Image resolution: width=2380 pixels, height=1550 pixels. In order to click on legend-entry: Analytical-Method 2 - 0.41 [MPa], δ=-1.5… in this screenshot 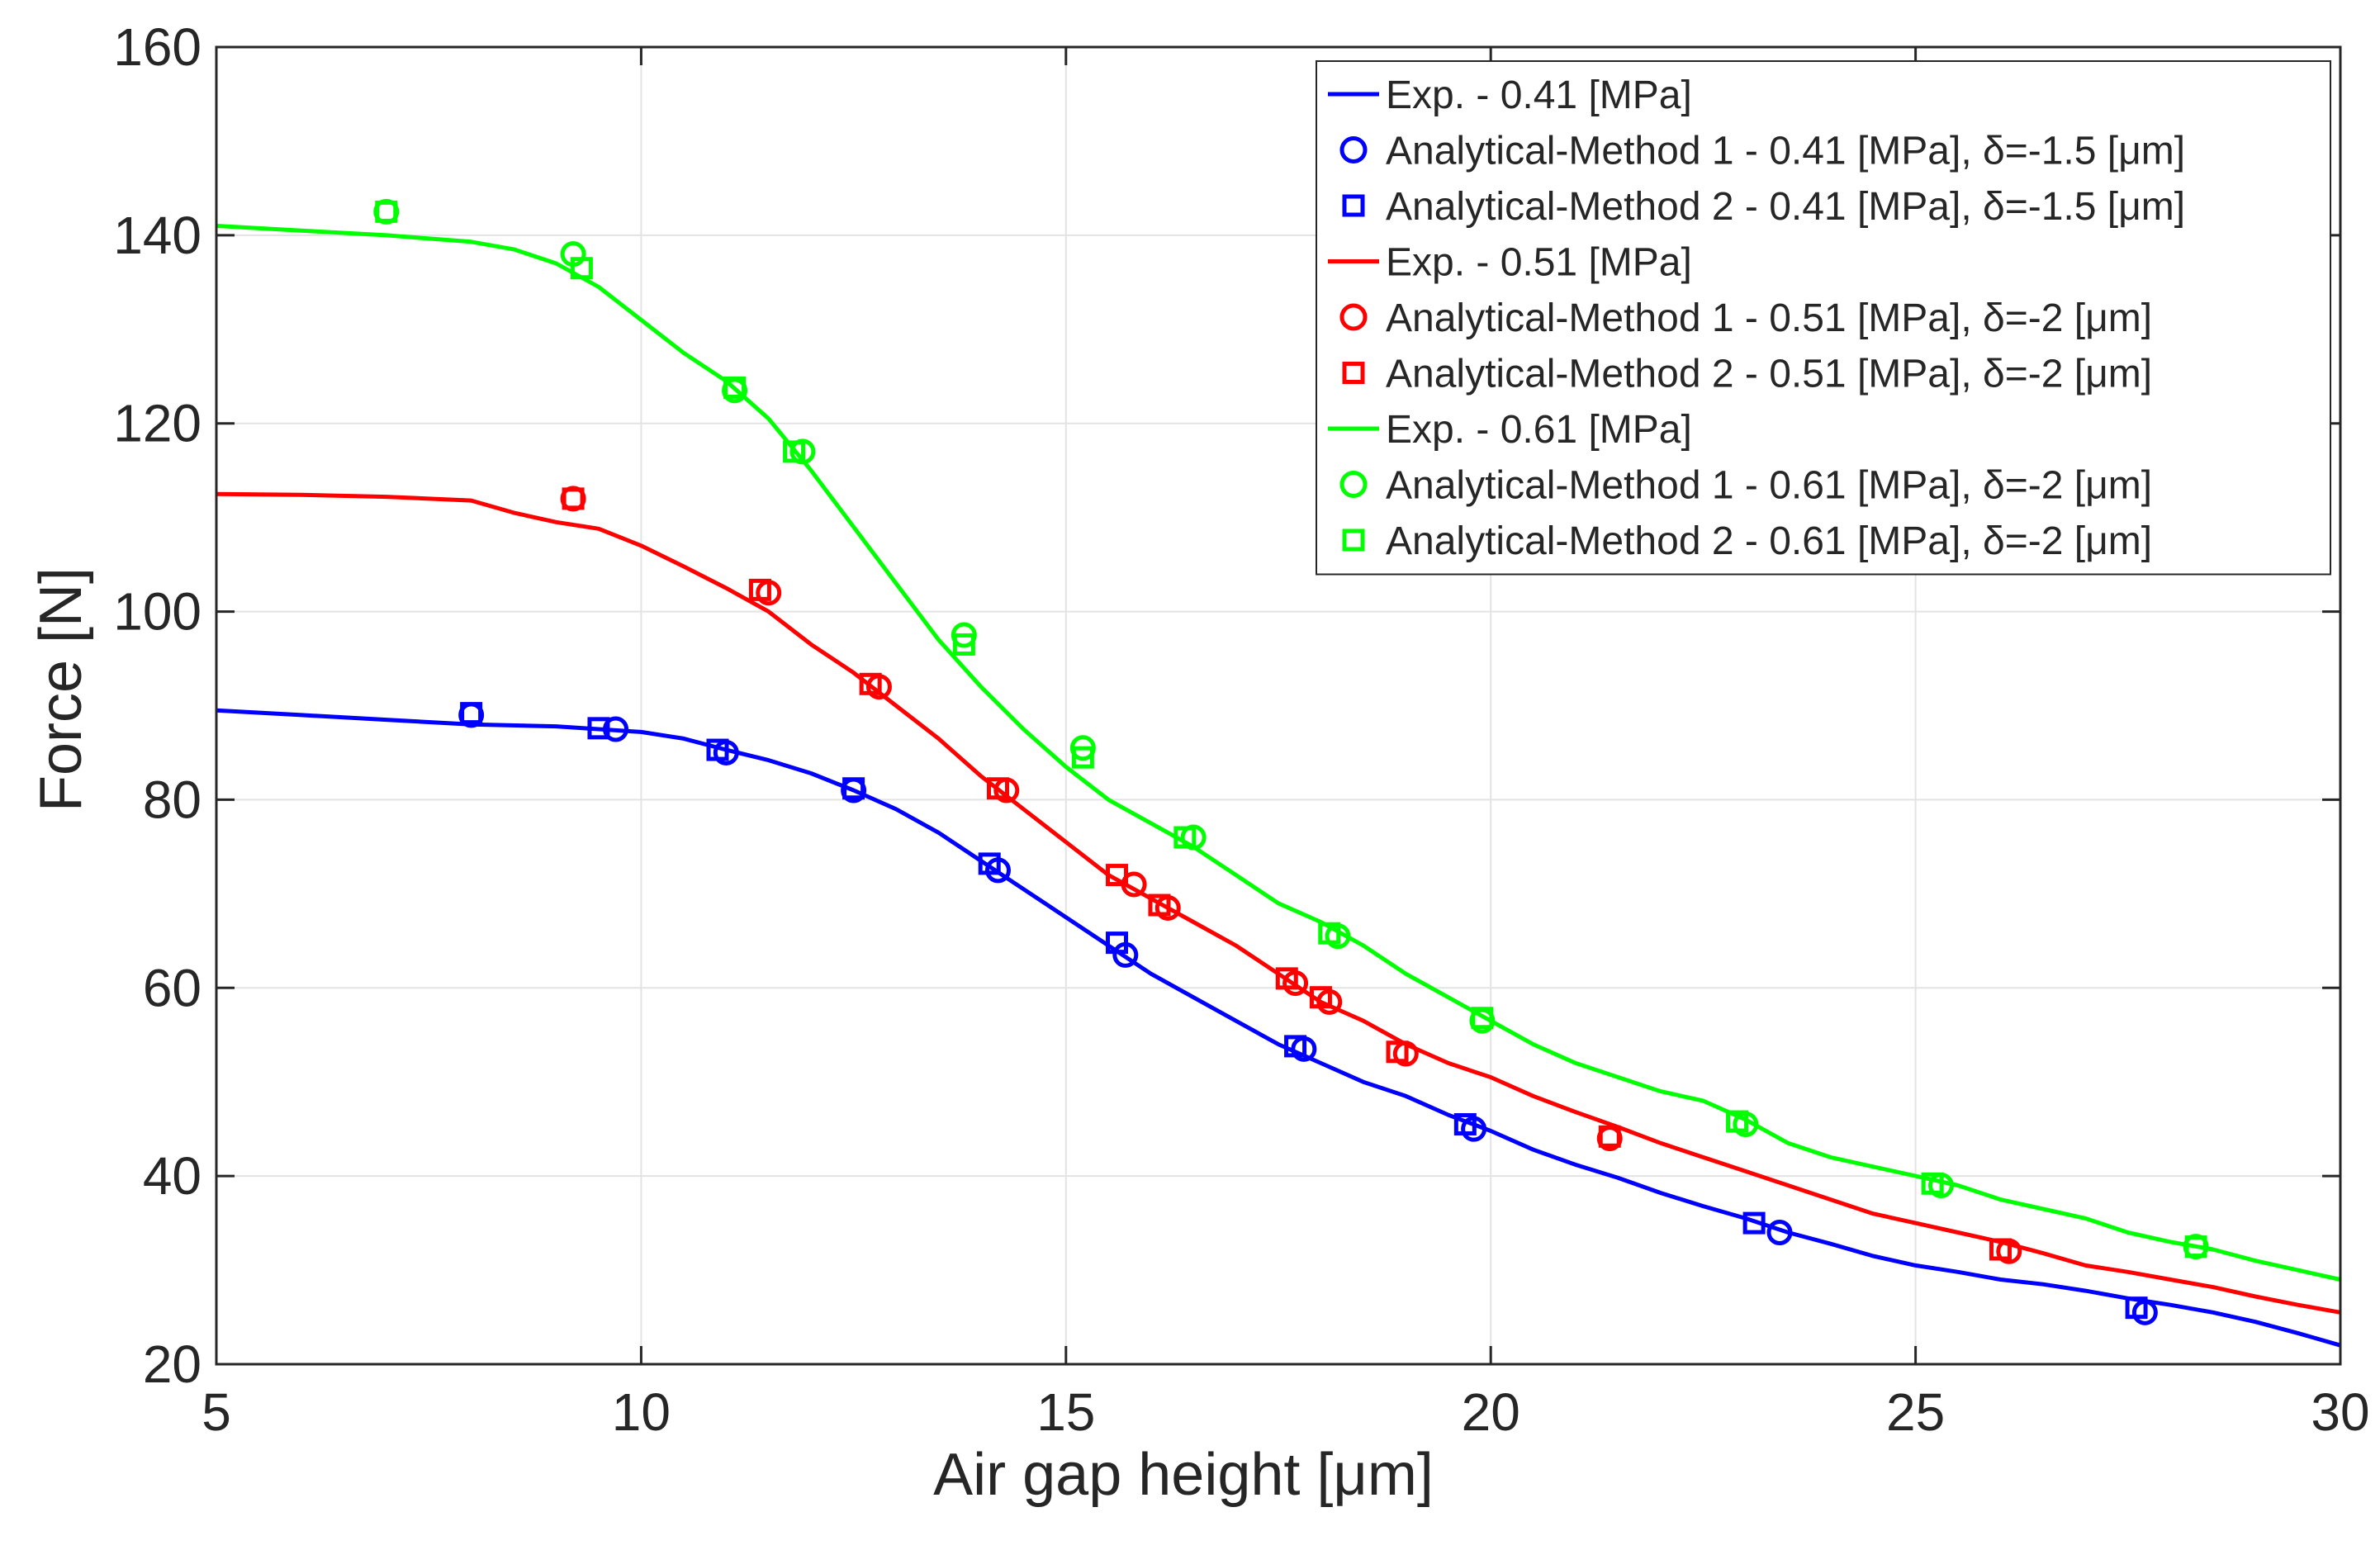, I will do `click(1763, 207)`.